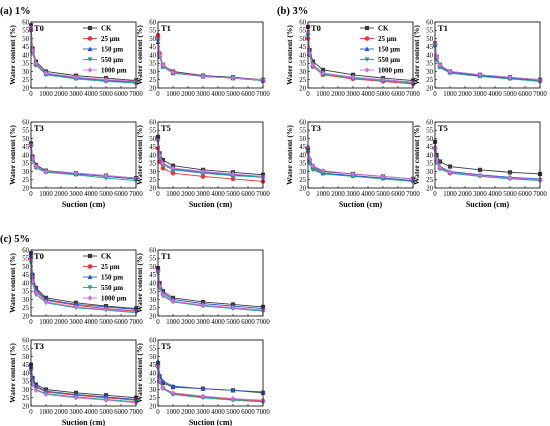 The image size is (550, 426). Describe the element at coordinates (166, 28) in the screenshot. I see `panel-title: T1` at that location.